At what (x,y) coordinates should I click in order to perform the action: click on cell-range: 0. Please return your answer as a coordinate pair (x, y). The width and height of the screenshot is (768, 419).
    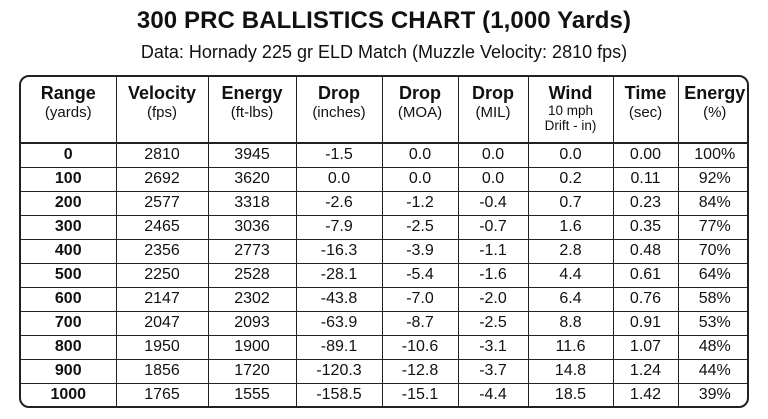
    Looking at the image, I should click on (69, 155).